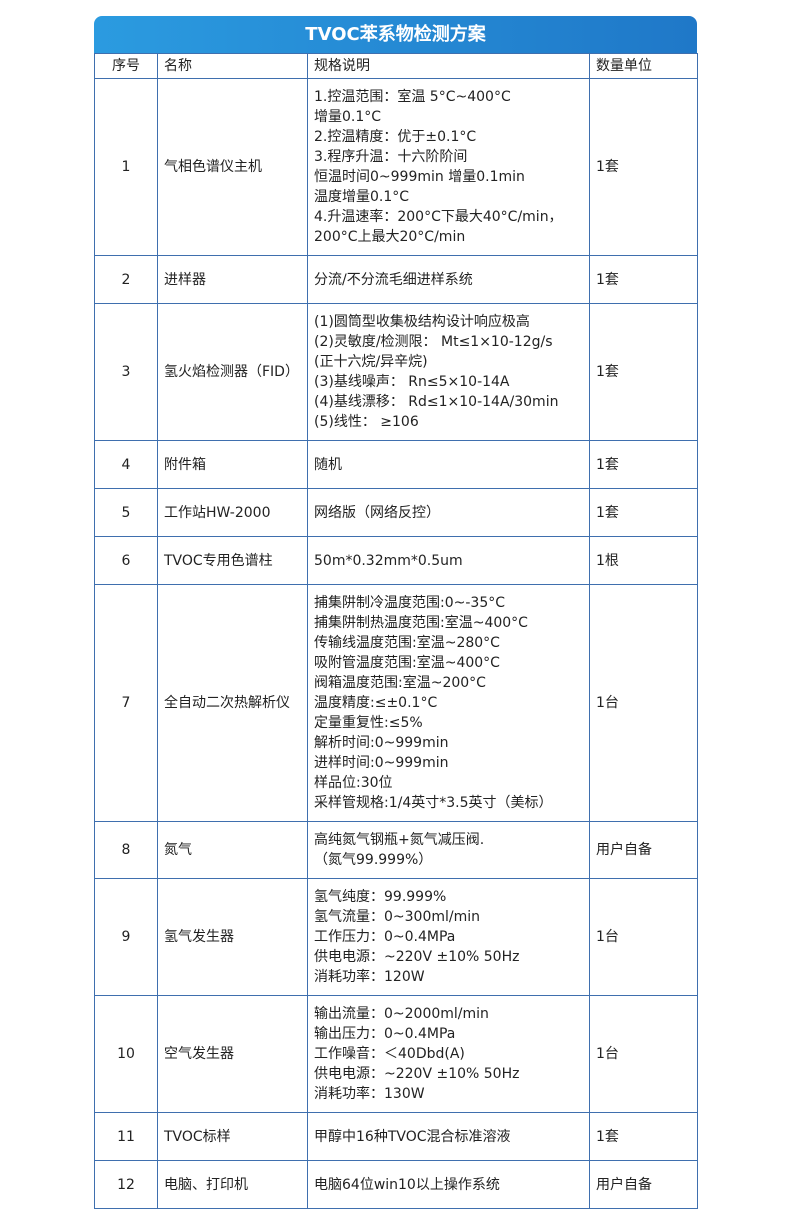 The image size is (790, 1209). I want to click on table-row: 12 电脑、打印机 电脑64位win10以上操作系统 用户自备, so click(396, 1184).